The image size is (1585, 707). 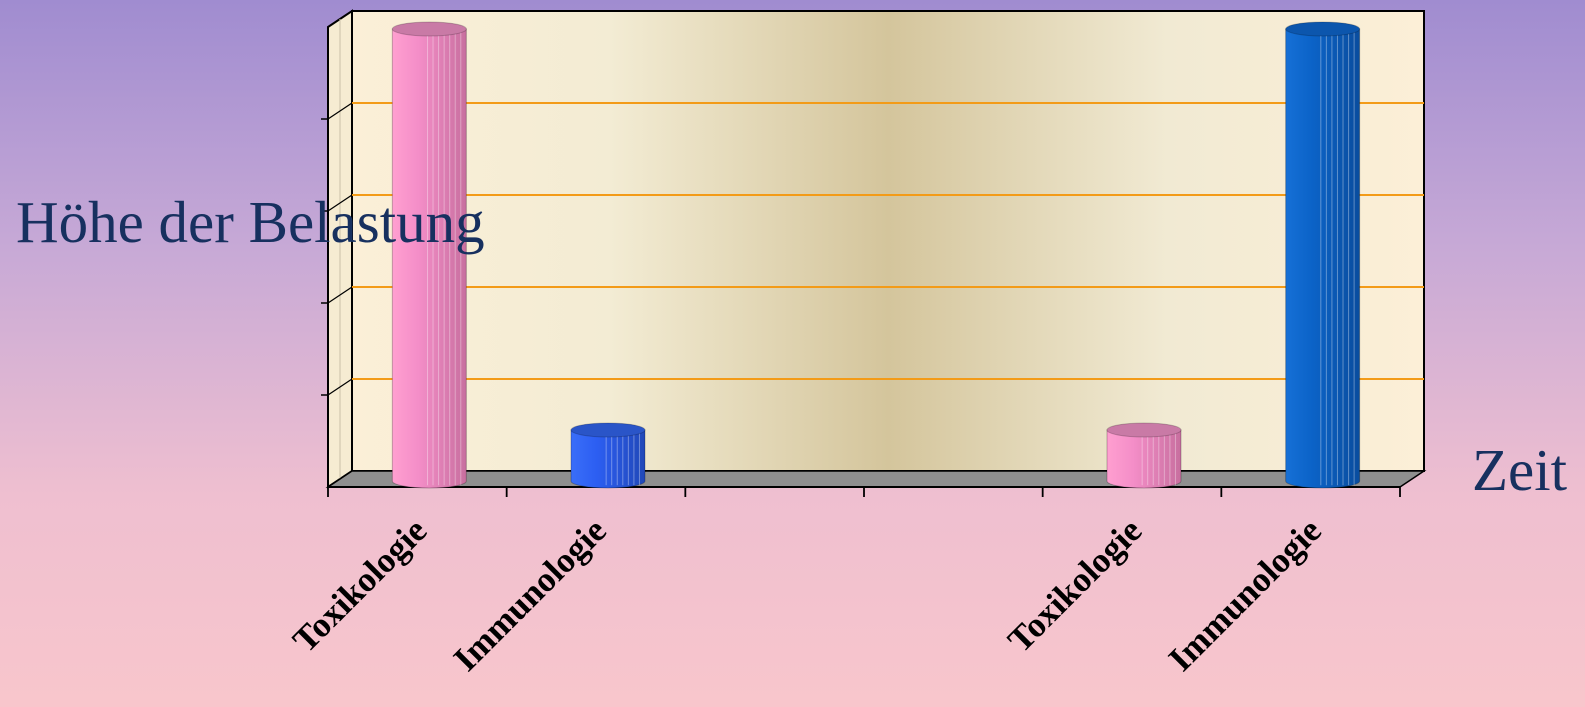 I want to click on floor, so click(x=876, y=479).